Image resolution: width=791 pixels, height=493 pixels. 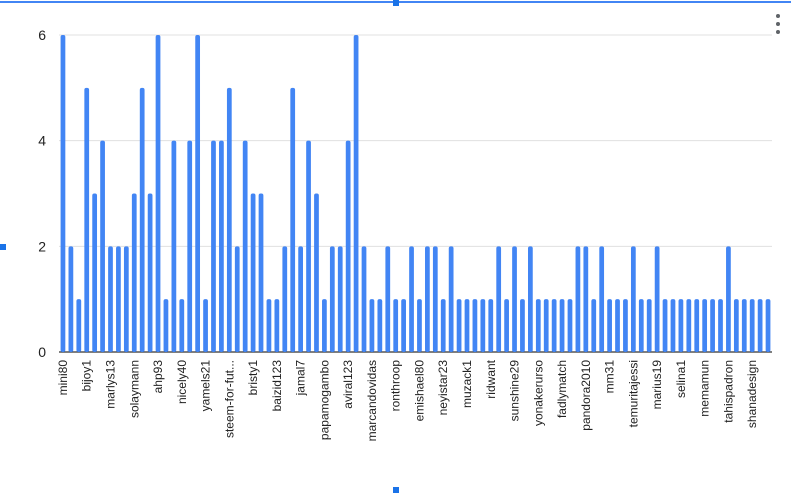 What do you see at coordinates (396, 3) in the screenshot?
I see `resize-handle-top` at bounding box center [396, 3].